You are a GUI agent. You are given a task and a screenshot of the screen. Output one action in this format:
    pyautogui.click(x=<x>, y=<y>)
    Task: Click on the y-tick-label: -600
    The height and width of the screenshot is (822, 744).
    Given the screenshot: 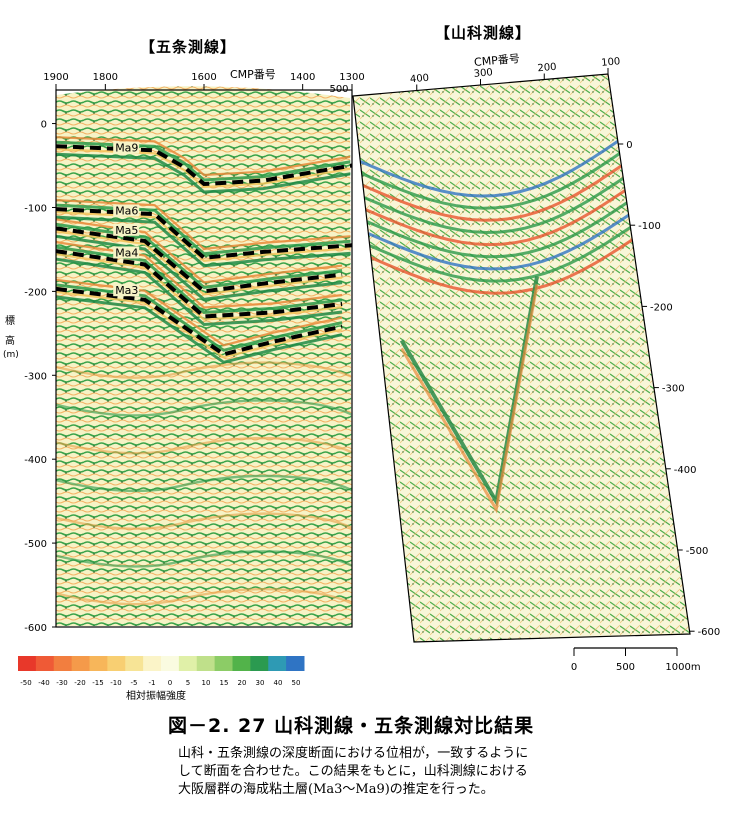 What is the action you would take?
    pyautogui.click(x=709, y=632)
    